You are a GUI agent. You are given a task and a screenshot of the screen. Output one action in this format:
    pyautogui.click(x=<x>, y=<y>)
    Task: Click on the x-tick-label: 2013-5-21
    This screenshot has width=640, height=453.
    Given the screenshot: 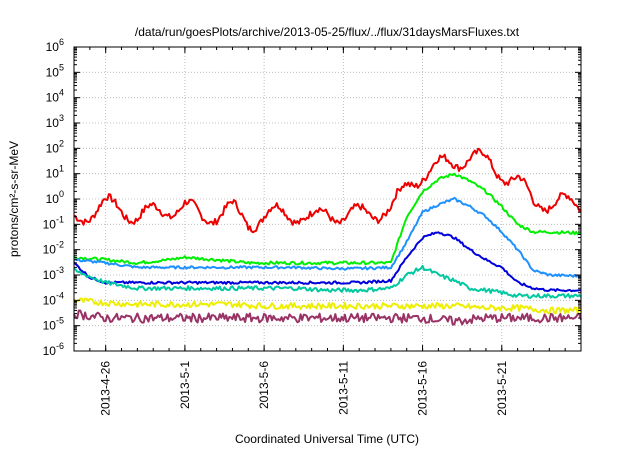 What is the action you would take?
    pyautogui.click(x=502, y=388)
    